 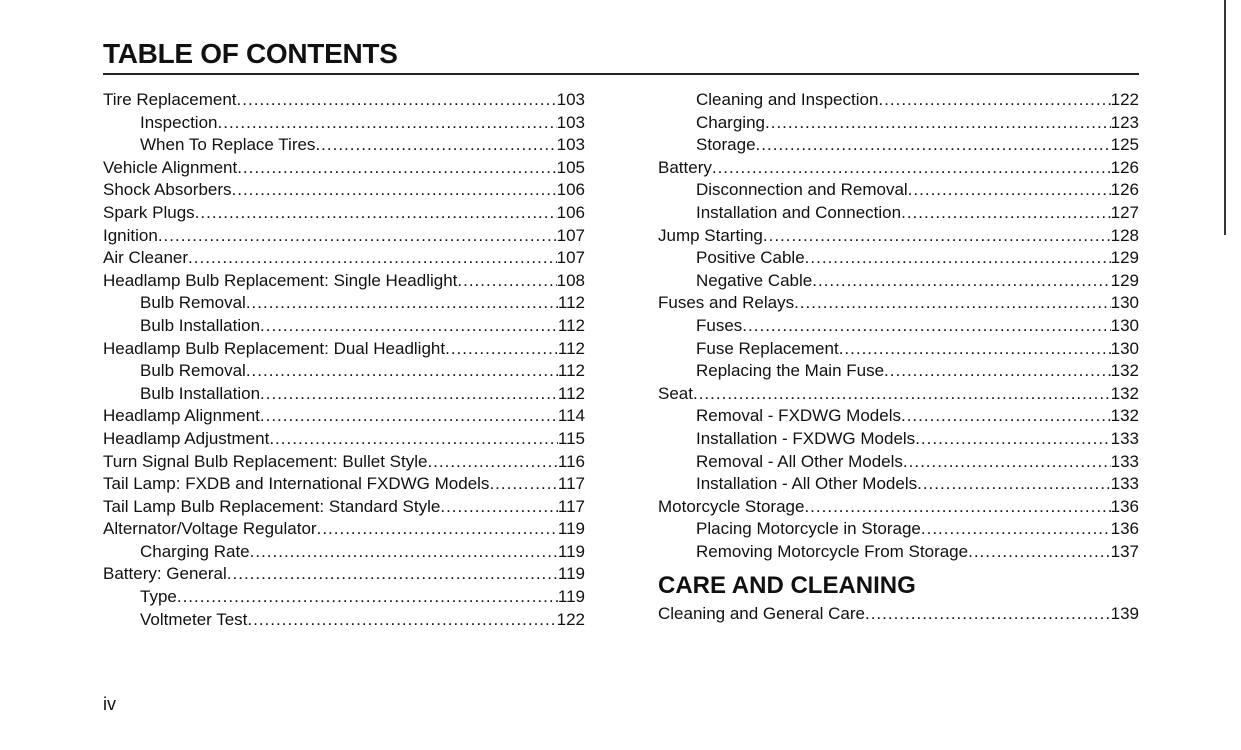 I want to click on toc-entry: Disconnection and Removal 126, so click(x=898, y=190).